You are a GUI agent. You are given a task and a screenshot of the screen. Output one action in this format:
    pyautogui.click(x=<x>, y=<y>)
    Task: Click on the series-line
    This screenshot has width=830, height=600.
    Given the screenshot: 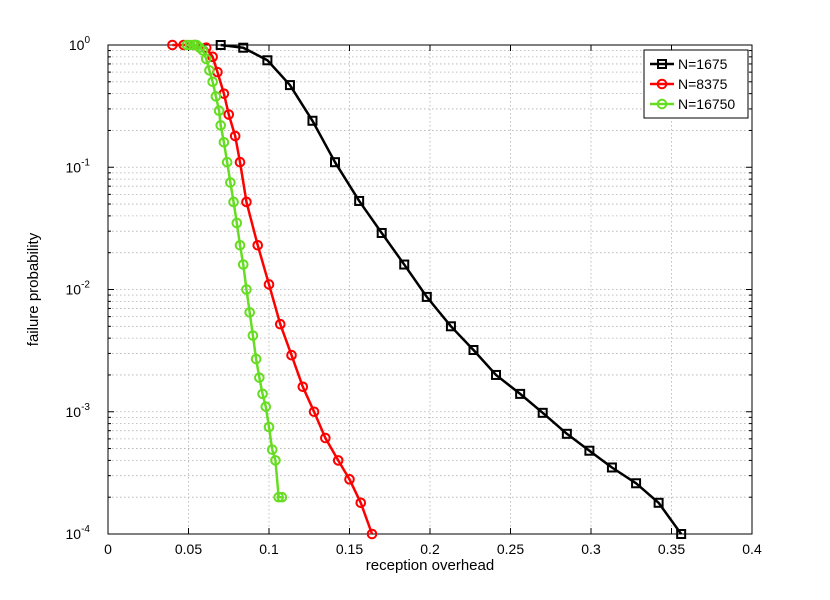 What is the action you would take?
    pyautogui.click(x=234, y=271)
    